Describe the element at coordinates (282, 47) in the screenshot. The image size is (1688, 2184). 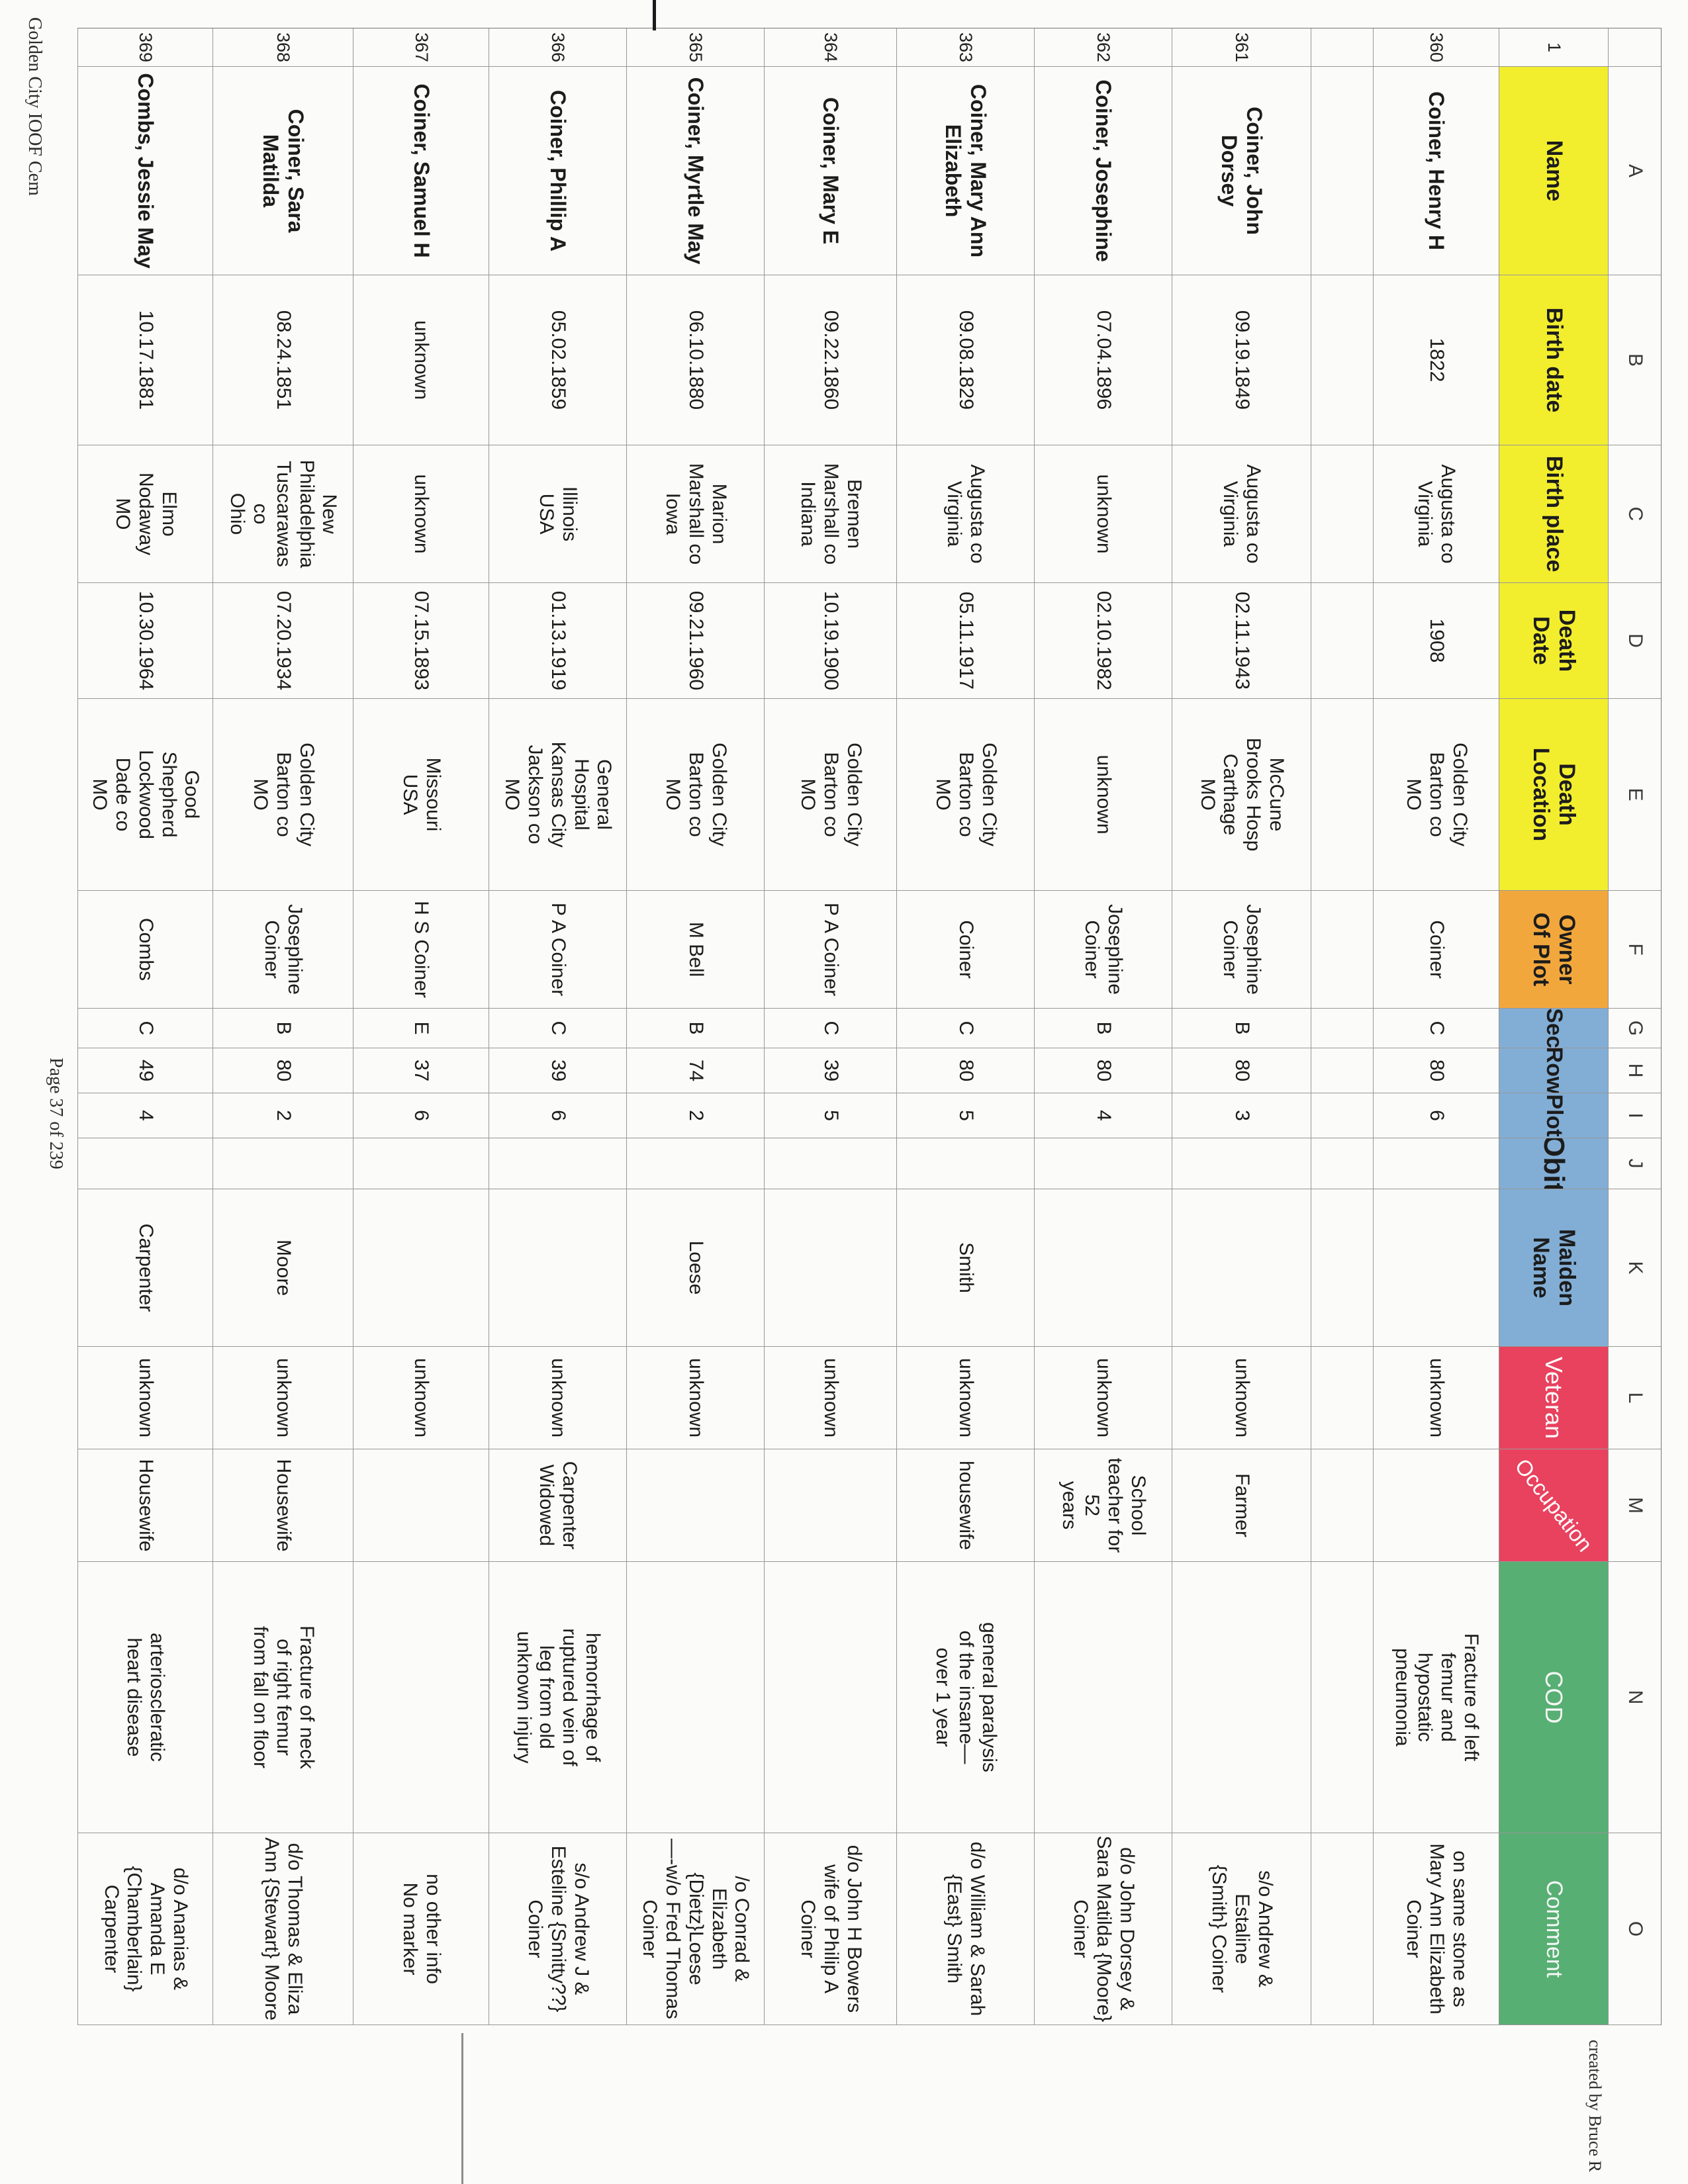
I see `row-number: 368` at that location.